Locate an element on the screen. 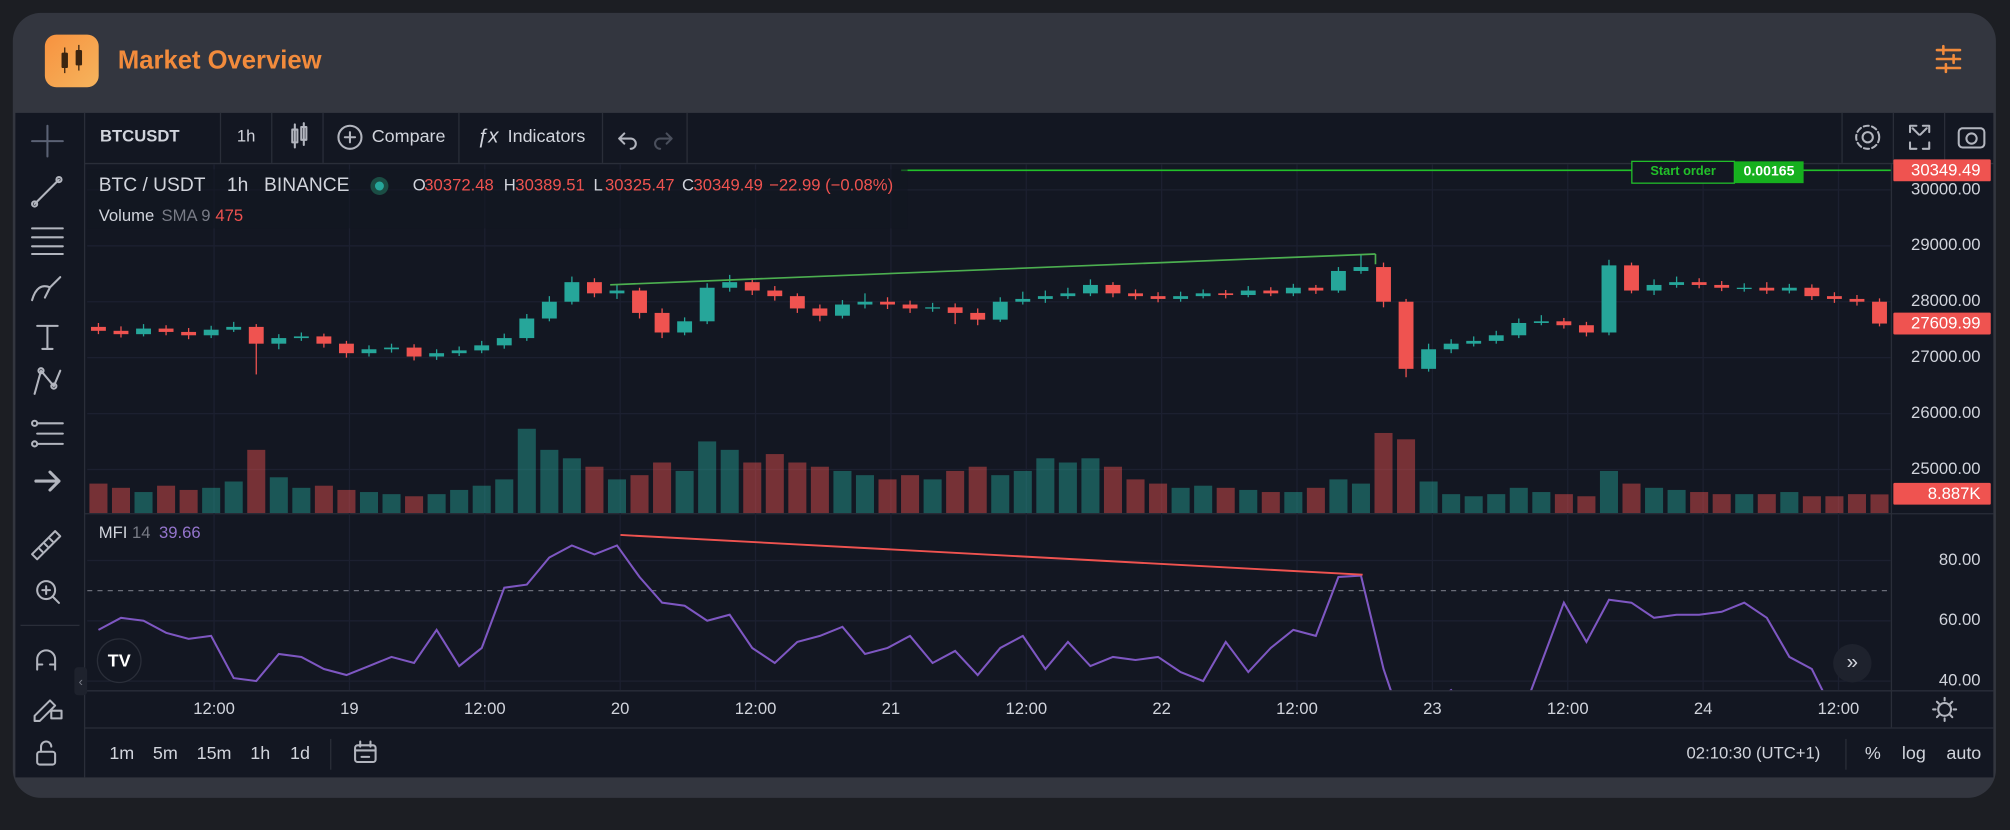 This screenshot has width=2010, height=830. ohlc-key: O is located at coordinates (419, 184).